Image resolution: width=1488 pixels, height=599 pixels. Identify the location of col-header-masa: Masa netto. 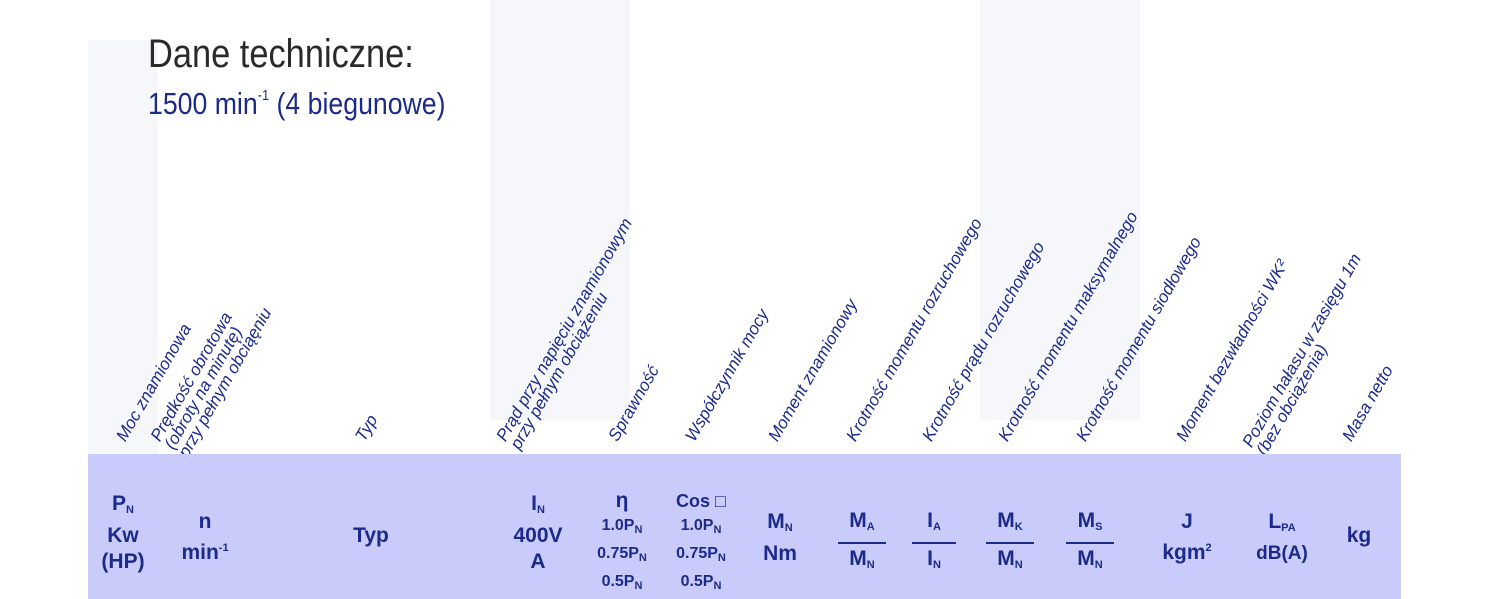
(1367, 403).